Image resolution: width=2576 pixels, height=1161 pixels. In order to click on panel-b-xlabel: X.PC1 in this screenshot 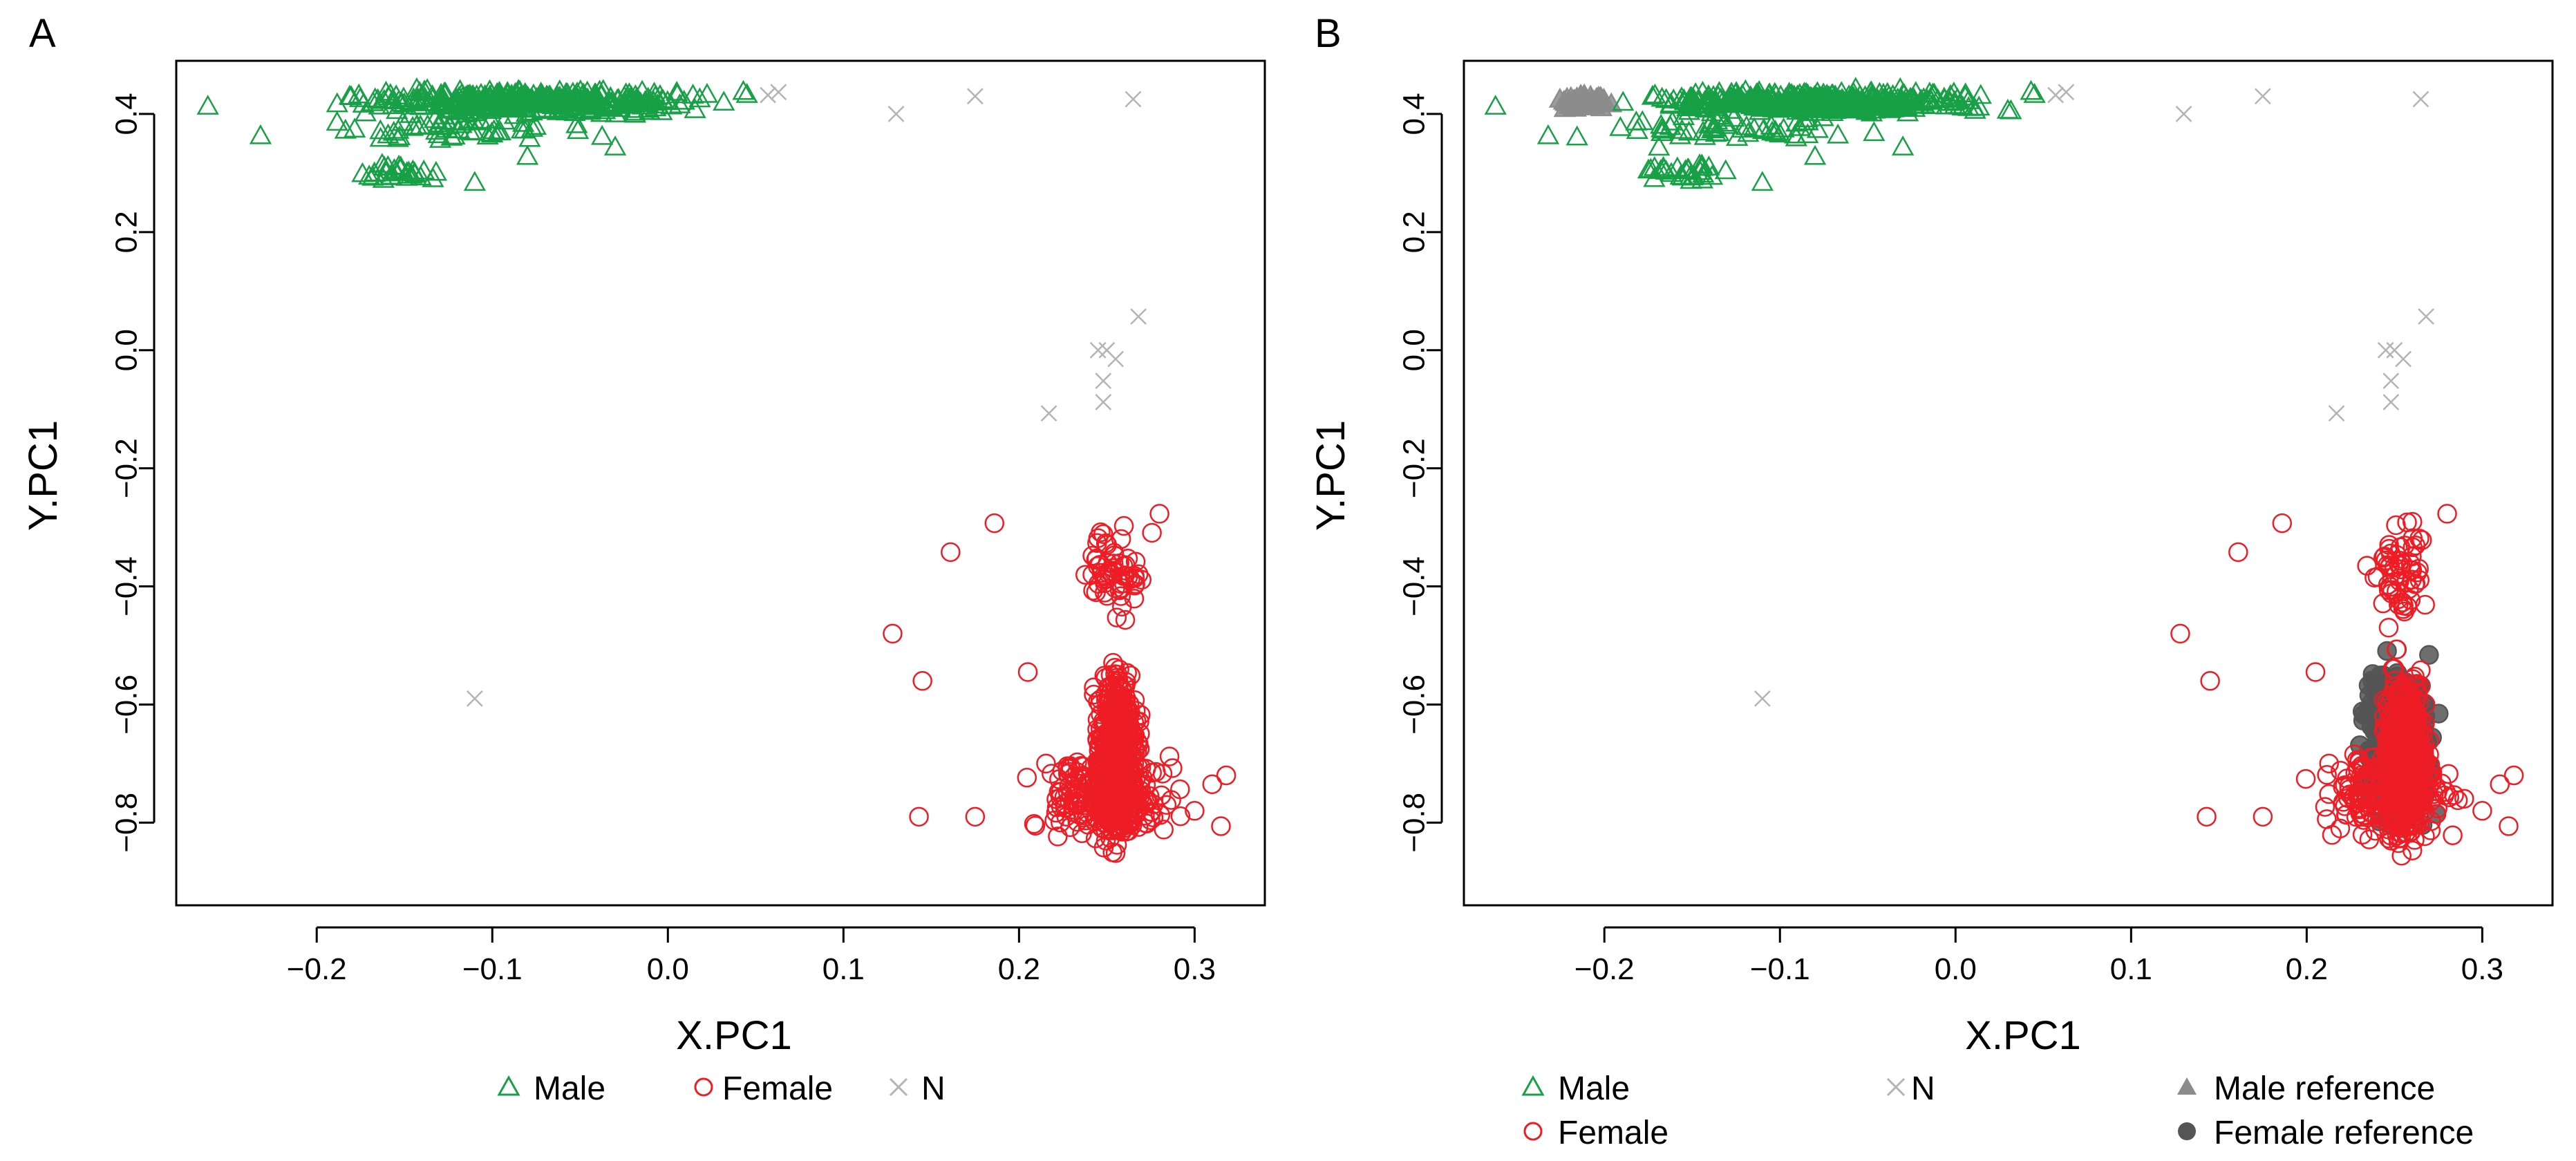, I will do `click(2023, 1035)`.